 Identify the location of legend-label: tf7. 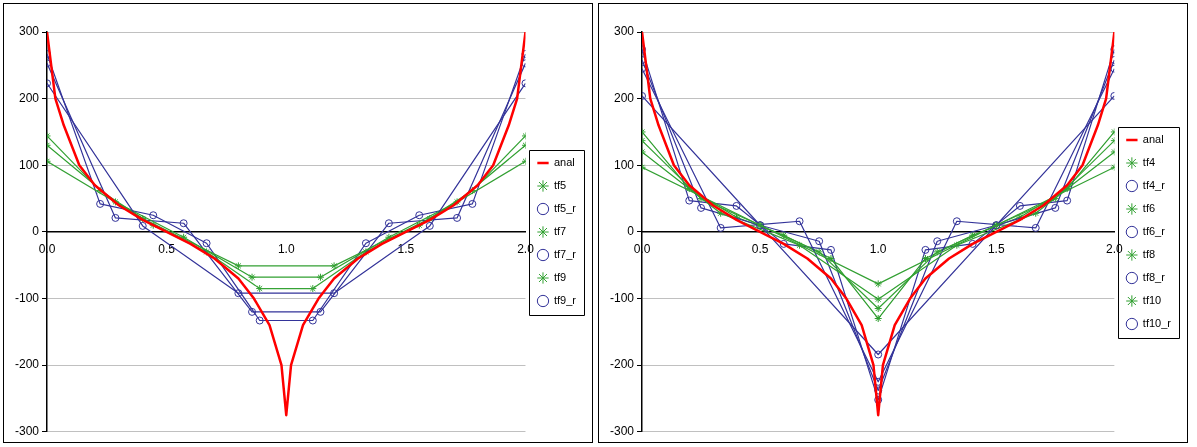
(560, 231).